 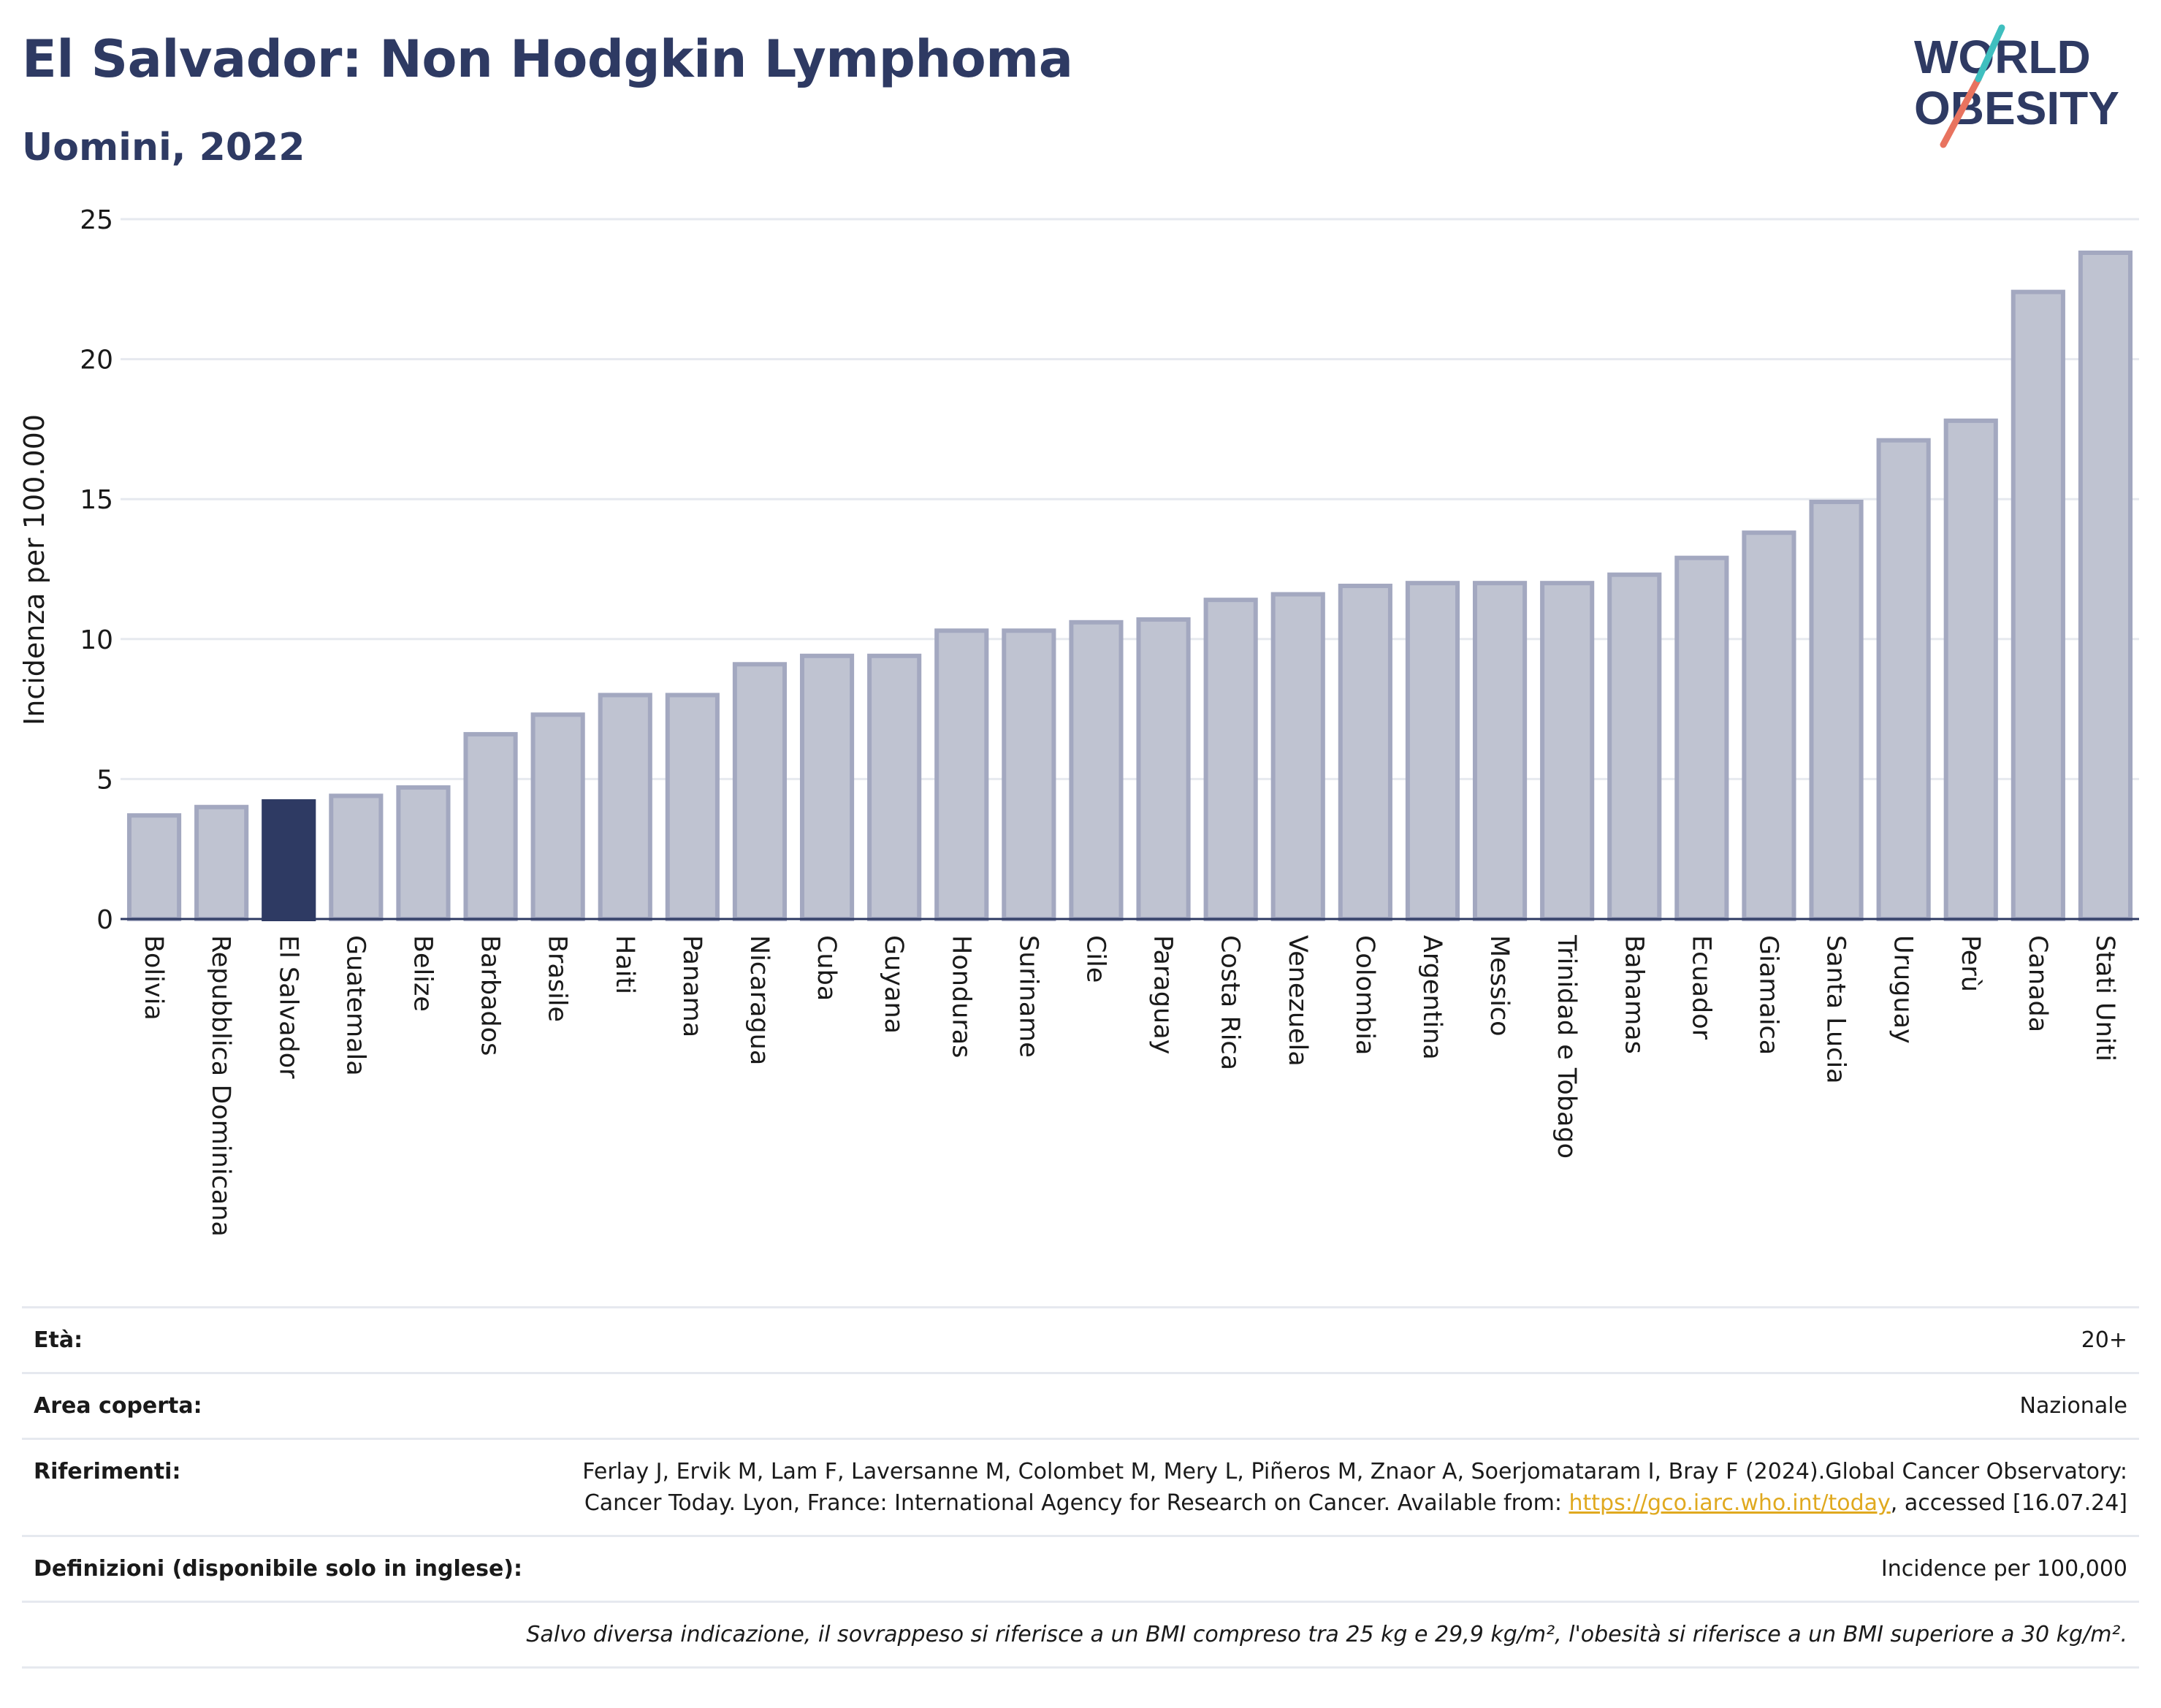 What do you see at coordinates (118, 1406) in the screenshot?
I see `area-label: Area coperta:` at bounding box center [118, 1406].